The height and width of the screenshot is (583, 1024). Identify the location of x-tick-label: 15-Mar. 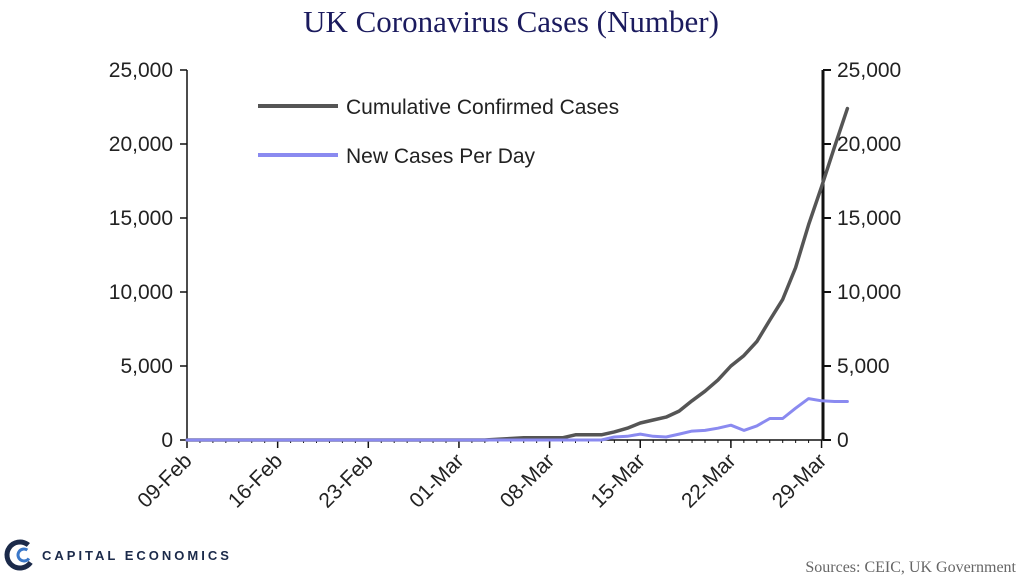
(617, 480).